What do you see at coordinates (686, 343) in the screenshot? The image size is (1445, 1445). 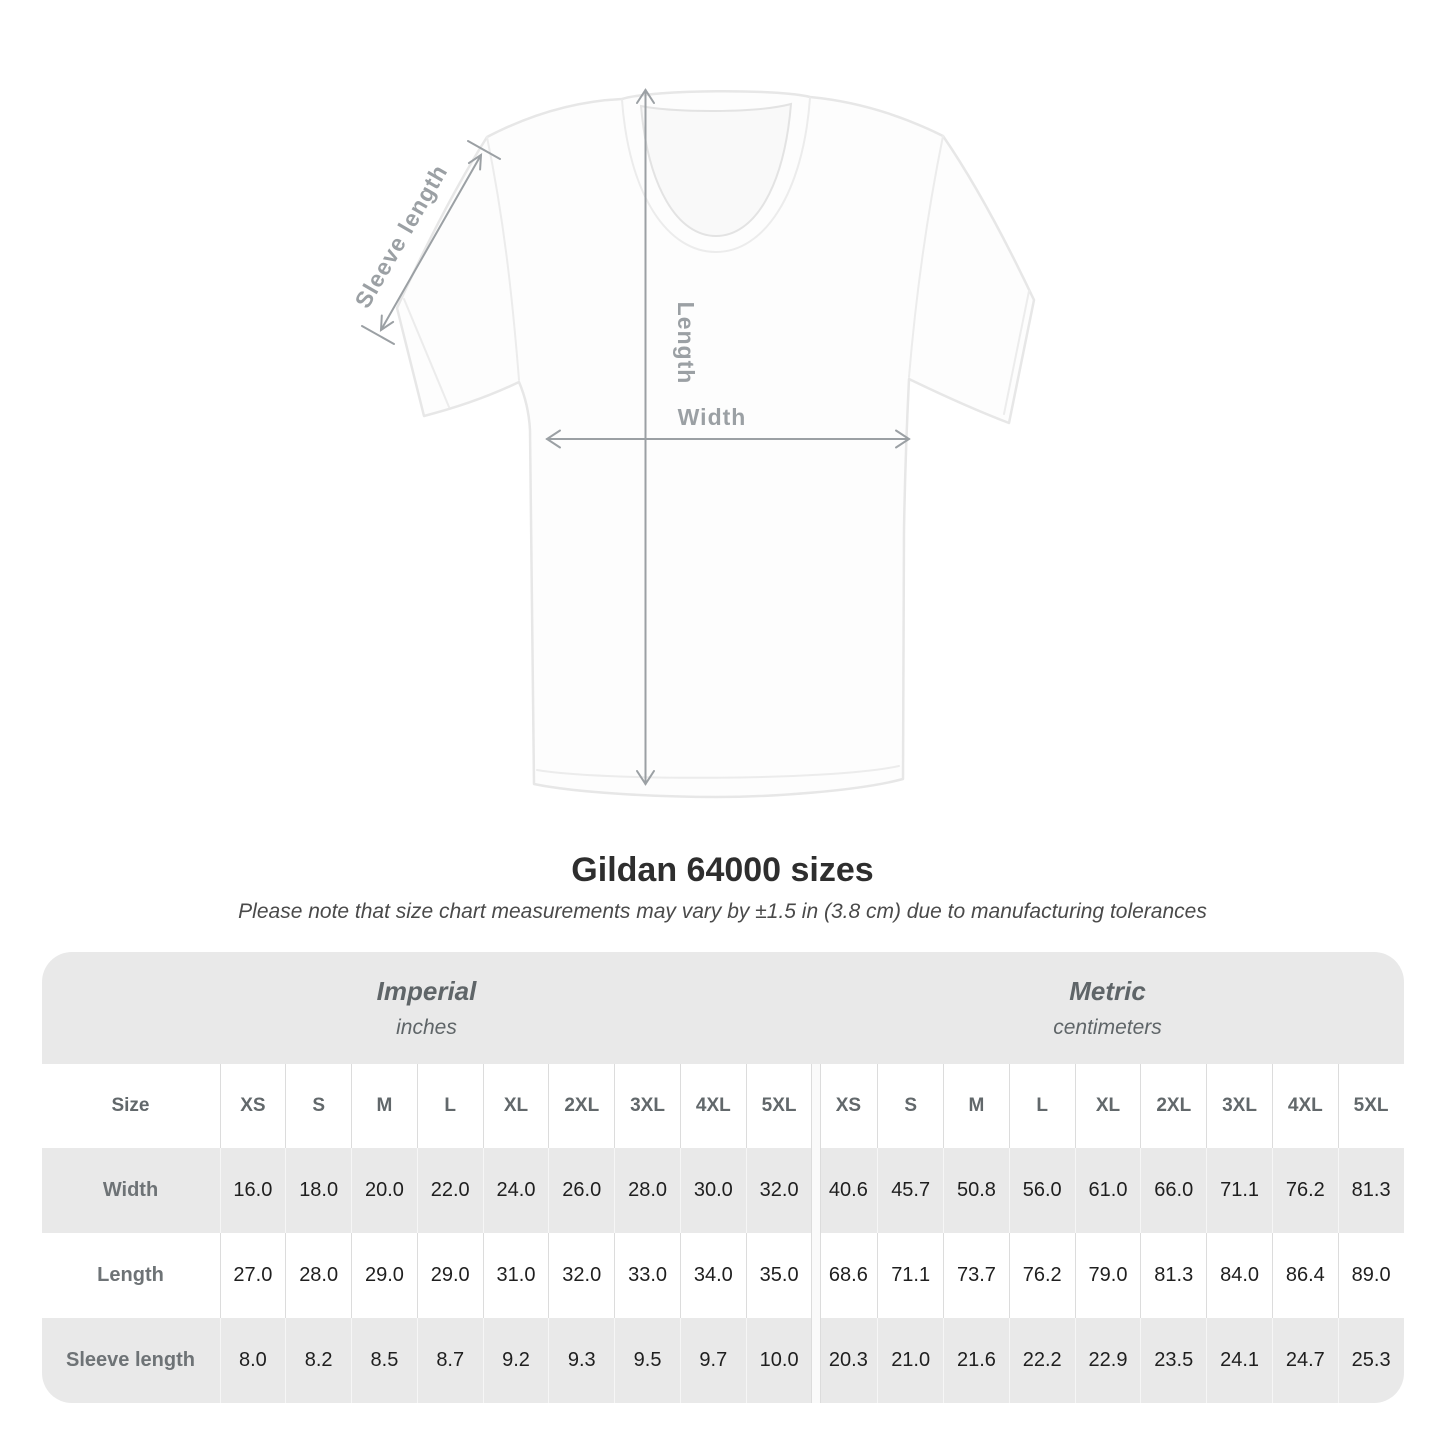 I see `length-label: Length` at bounding box center [686, 343].